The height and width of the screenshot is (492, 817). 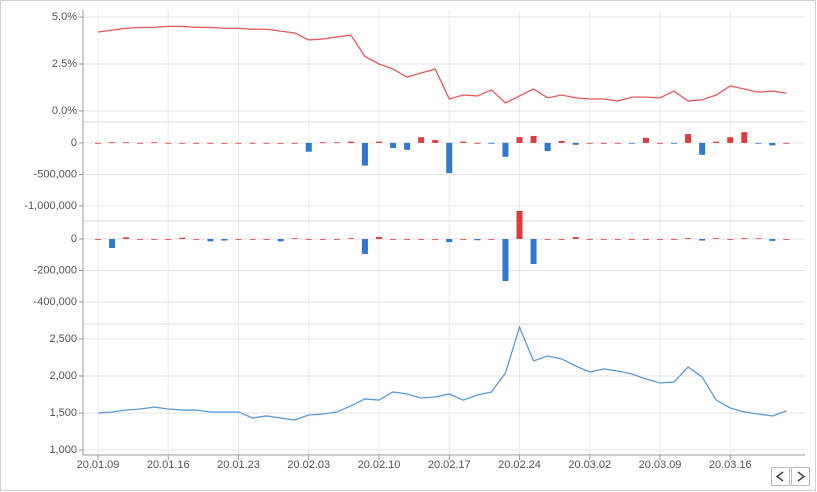 I want to click on line-series, so click(x=442, y=64).